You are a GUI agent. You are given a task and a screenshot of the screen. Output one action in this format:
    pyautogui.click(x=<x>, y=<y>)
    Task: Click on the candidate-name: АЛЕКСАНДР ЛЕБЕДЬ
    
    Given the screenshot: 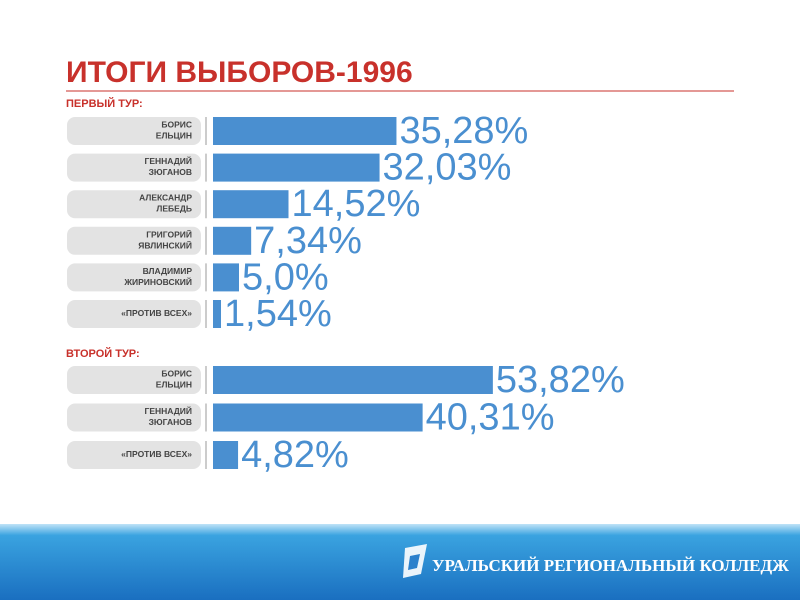 What is the action you would take?
    pyautogui.click(x=165, y=203)
    